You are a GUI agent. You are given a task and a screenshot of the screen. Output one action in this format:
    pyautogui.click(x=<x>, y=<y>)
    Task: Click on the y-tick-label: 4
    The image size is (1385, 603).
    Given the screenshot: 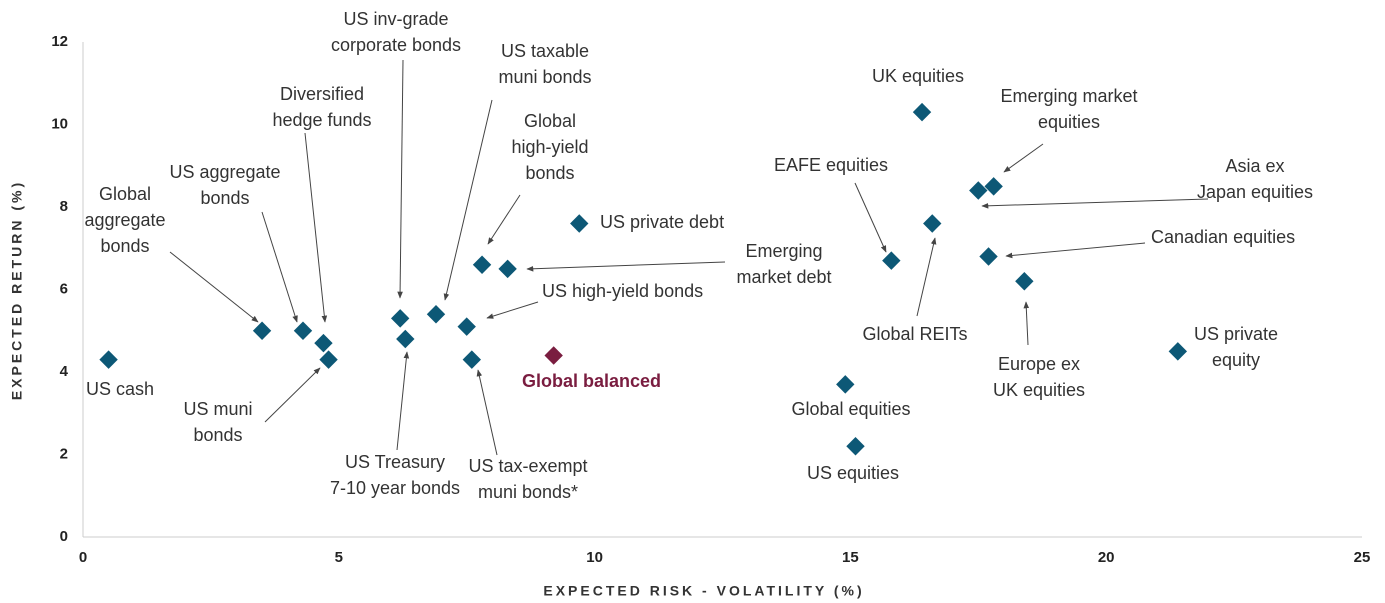 What is the action you would take?
    pyautogui.click(x=64, y=371)
    